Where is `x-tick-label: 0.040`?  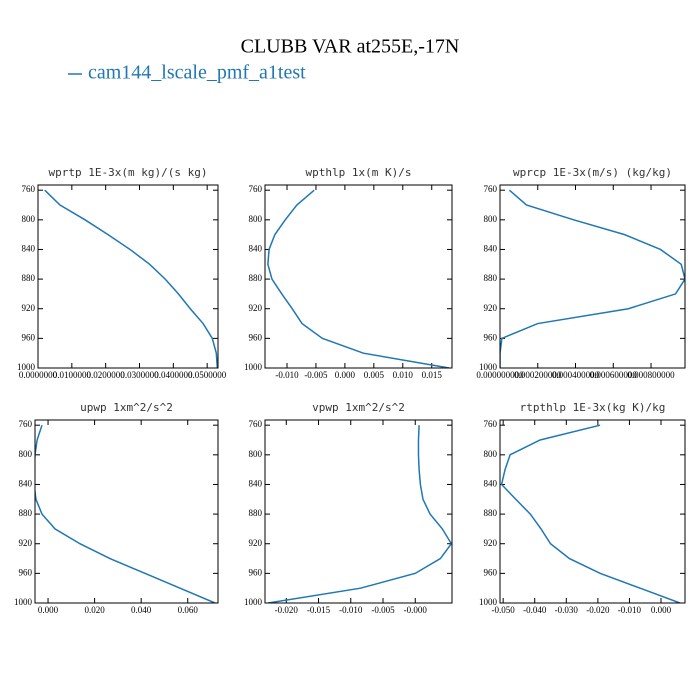 x-tick-label: 0.040 is located at coordinates (141, 610).